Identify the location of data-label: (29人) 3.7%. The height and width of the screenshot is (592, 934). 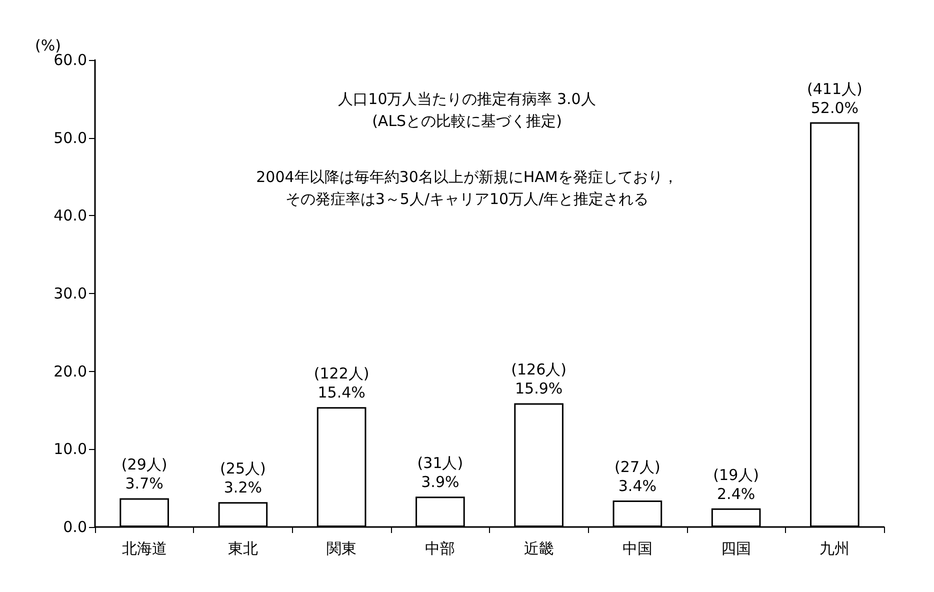
(144, 474).